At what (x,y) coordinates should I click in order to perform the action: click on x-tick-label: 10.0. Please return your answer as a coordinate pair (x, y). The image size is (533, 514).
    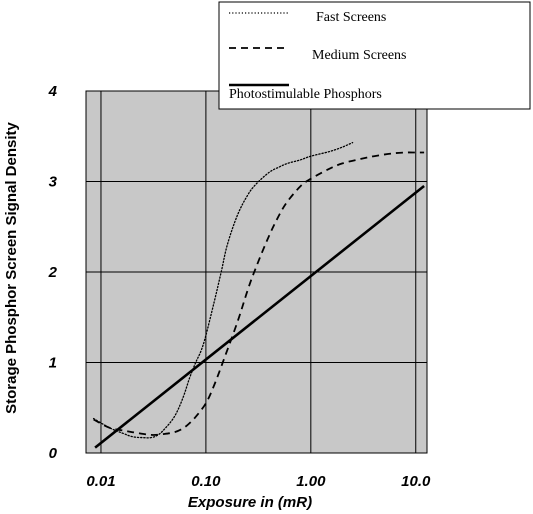
    Looking at the image, I should click on (416, 481).